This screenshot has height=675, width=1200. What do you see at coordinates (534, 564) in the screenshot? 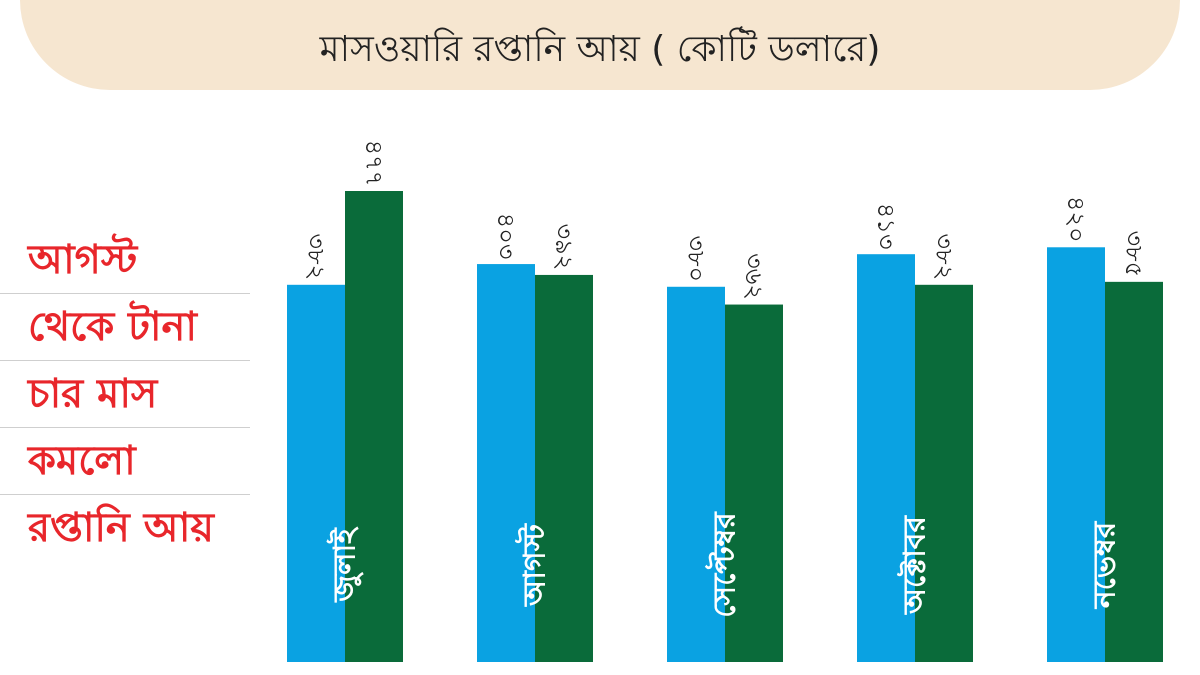
I see `category-label: আগস্ট` at bounding box center [534, 564].